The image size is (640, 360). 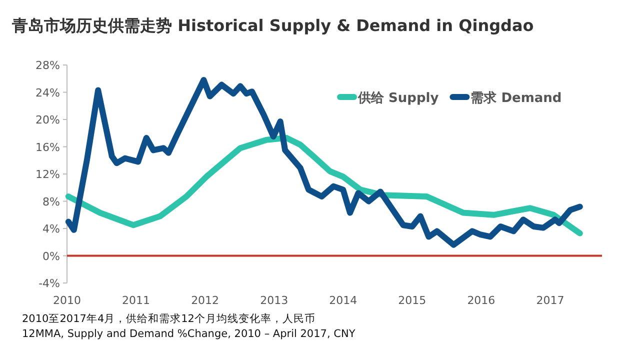 What do you see at coordinates (343, 300) in the screenshot?
I see `x-tick-label: 2014` at bounding box center [343, 300].